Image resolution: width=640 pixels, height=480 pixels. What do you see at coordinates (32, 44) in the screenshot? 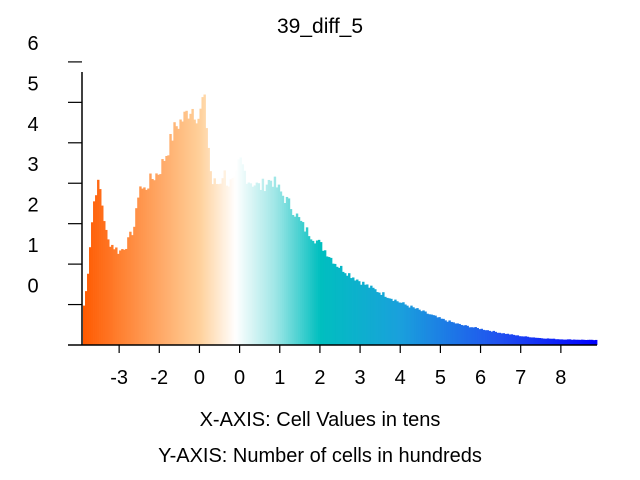
I see `y-tick-label: 6` at bounding box center [32, 44].